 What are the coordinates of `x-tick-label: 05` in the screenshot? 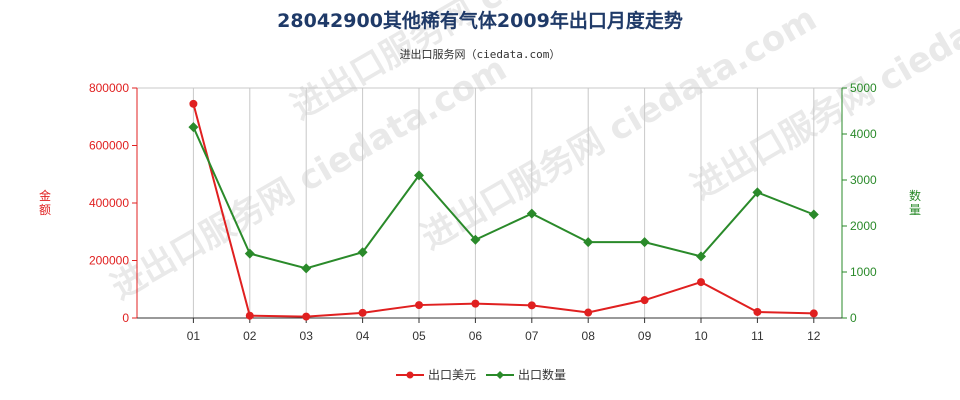 It's located at (419, 336).